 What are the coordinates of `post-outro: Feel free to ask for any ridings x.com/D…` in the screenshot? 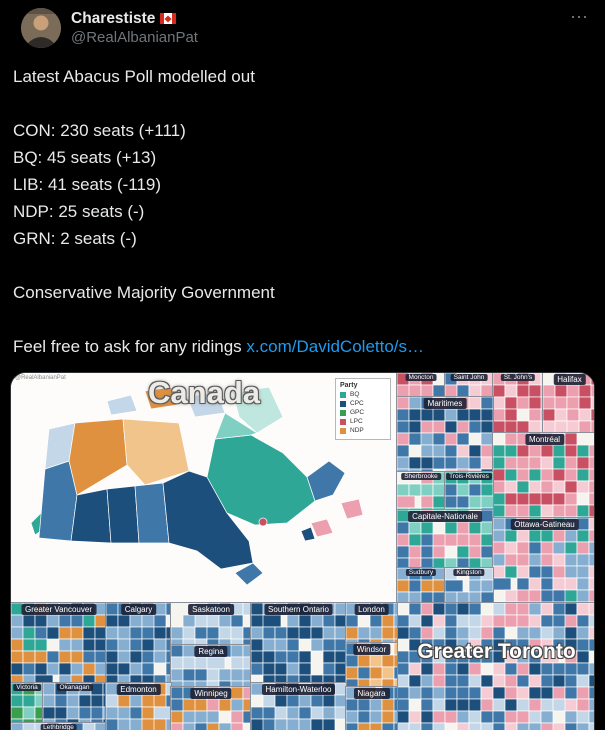 It's located at (302, 346).